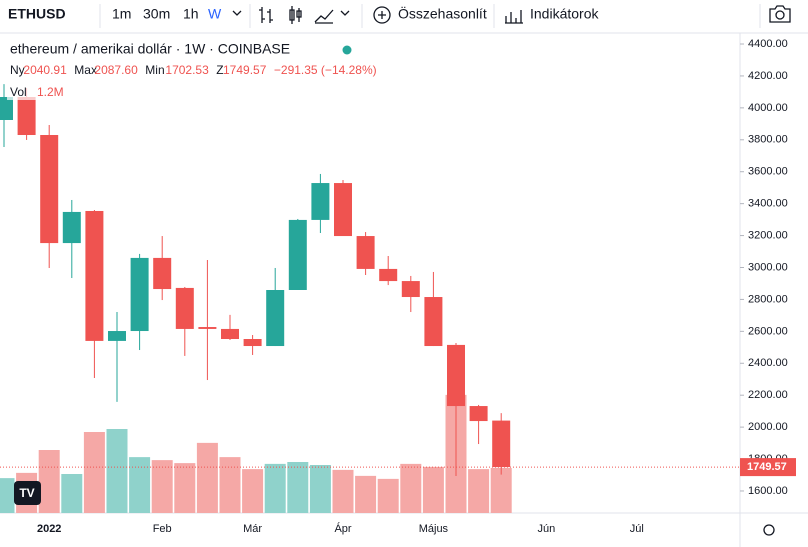 Image resolution: width=808 pixels, height=547 pixels. Describe the element at coordinates (637, 529) in the screenshot. I see `x-tick-label: Júl` at that location.